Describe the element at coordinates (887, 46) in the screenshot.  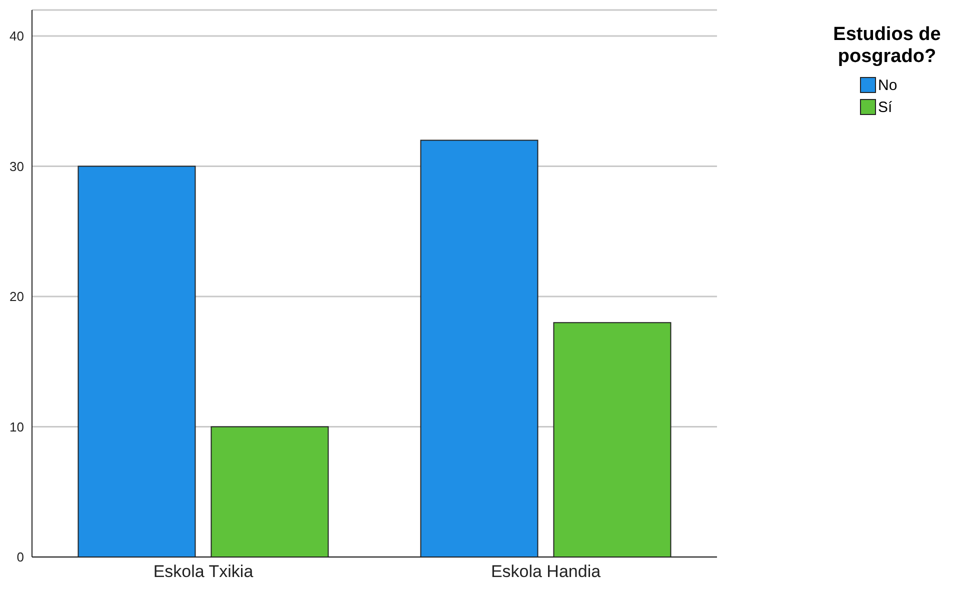
I see `legend-title: Estudios de posgrado?` at that location.